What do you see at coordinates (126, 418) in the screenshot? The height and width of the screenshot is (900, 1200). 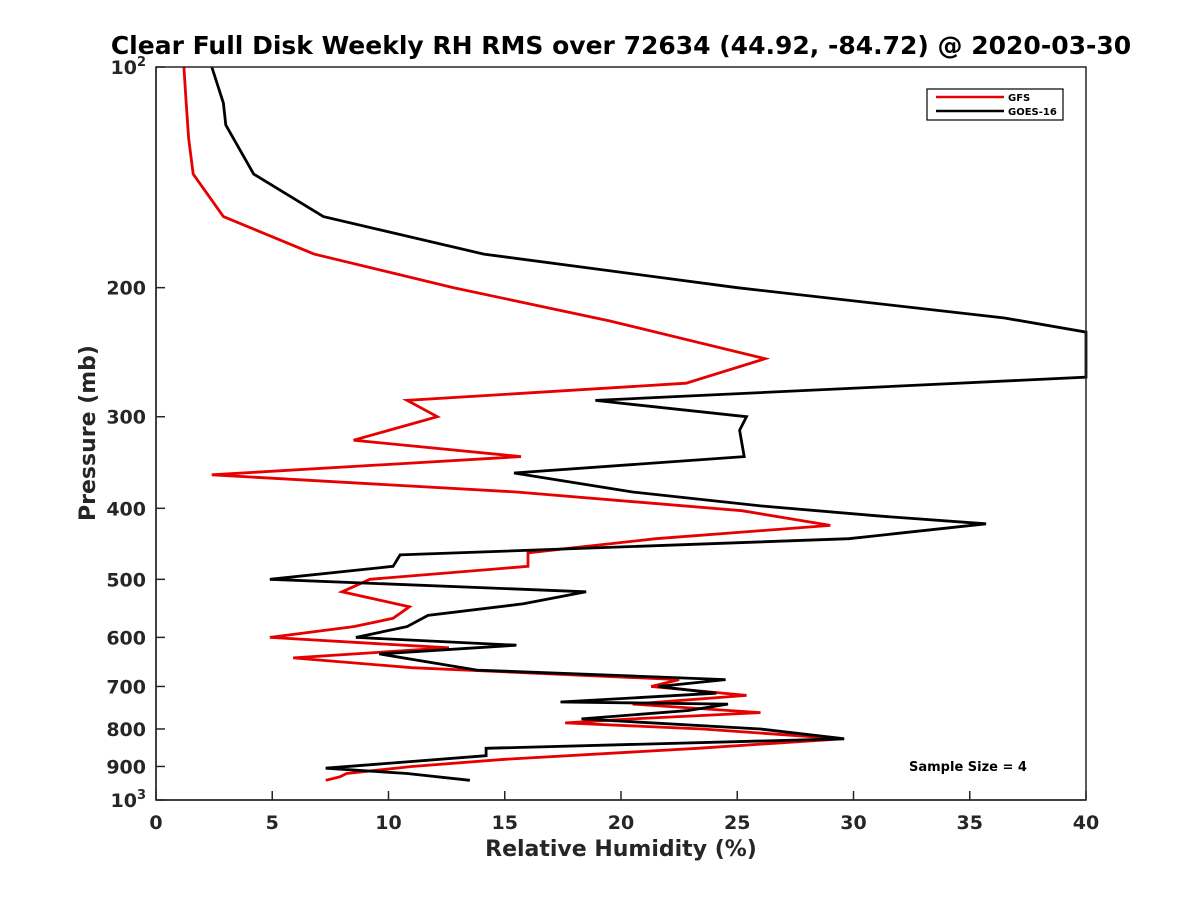 I see `y-tick-label: 300` at bounding box center [126, 418].